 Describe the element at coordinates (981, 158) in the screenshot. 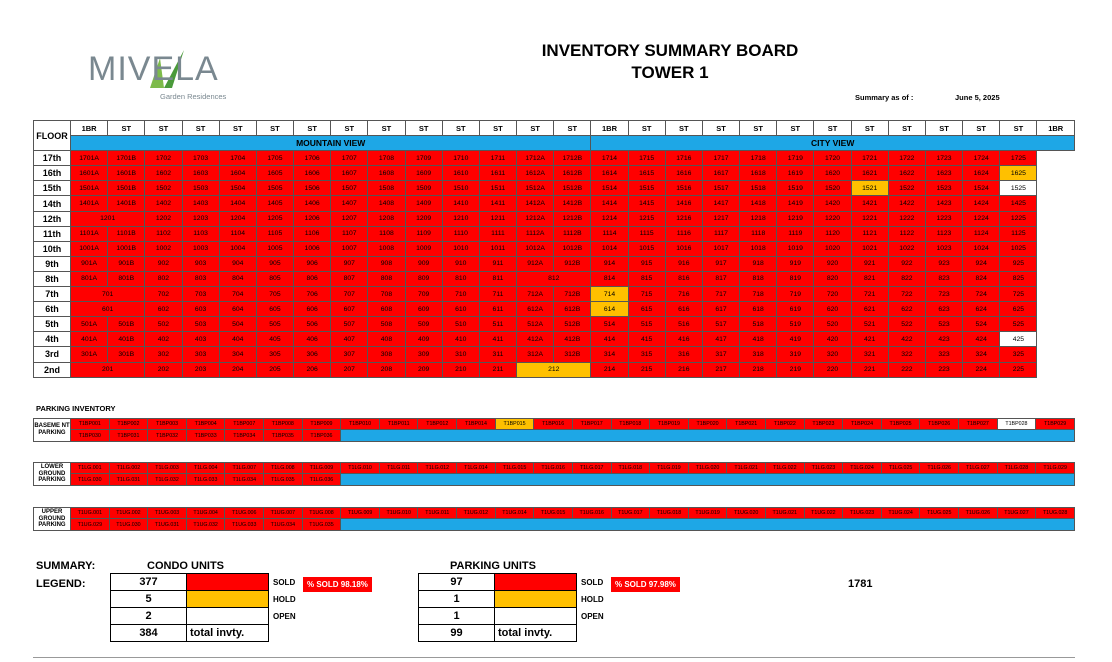

I see `unit-cell: 1724` at that location.